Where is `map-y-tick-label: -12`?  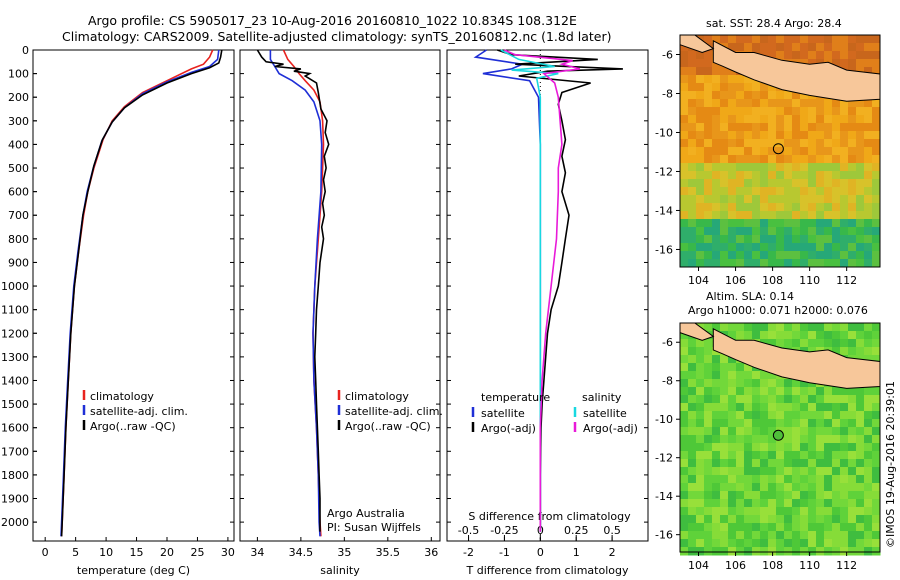 map-y-tick-label: -12 is located at coordinates (664, 171).